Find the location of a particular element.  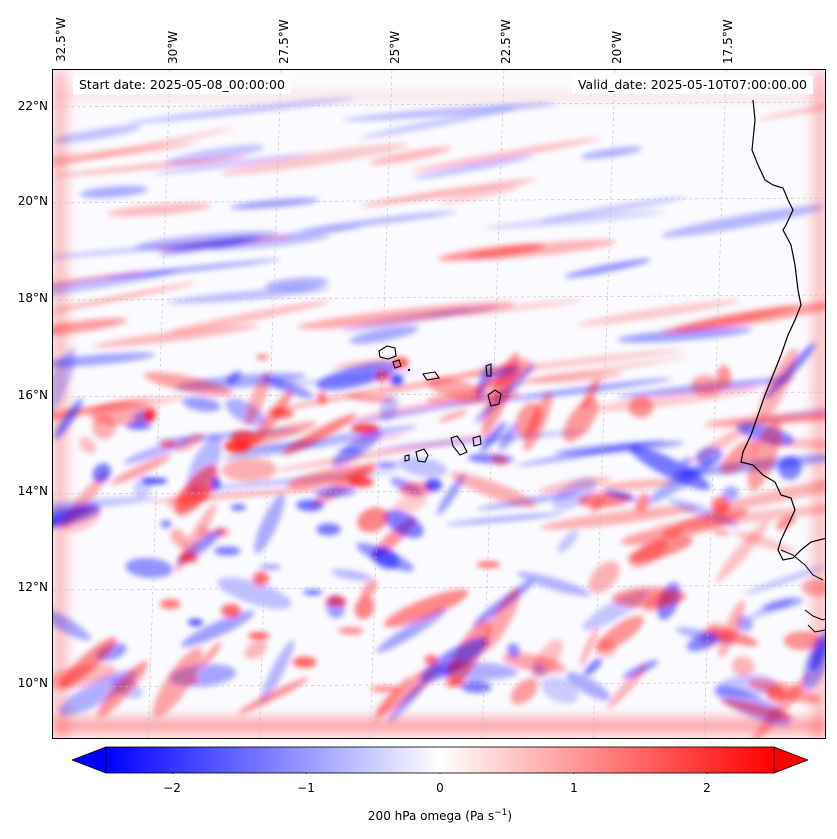

longitude-label: 17.5°W is located at coordinates (728, 41).